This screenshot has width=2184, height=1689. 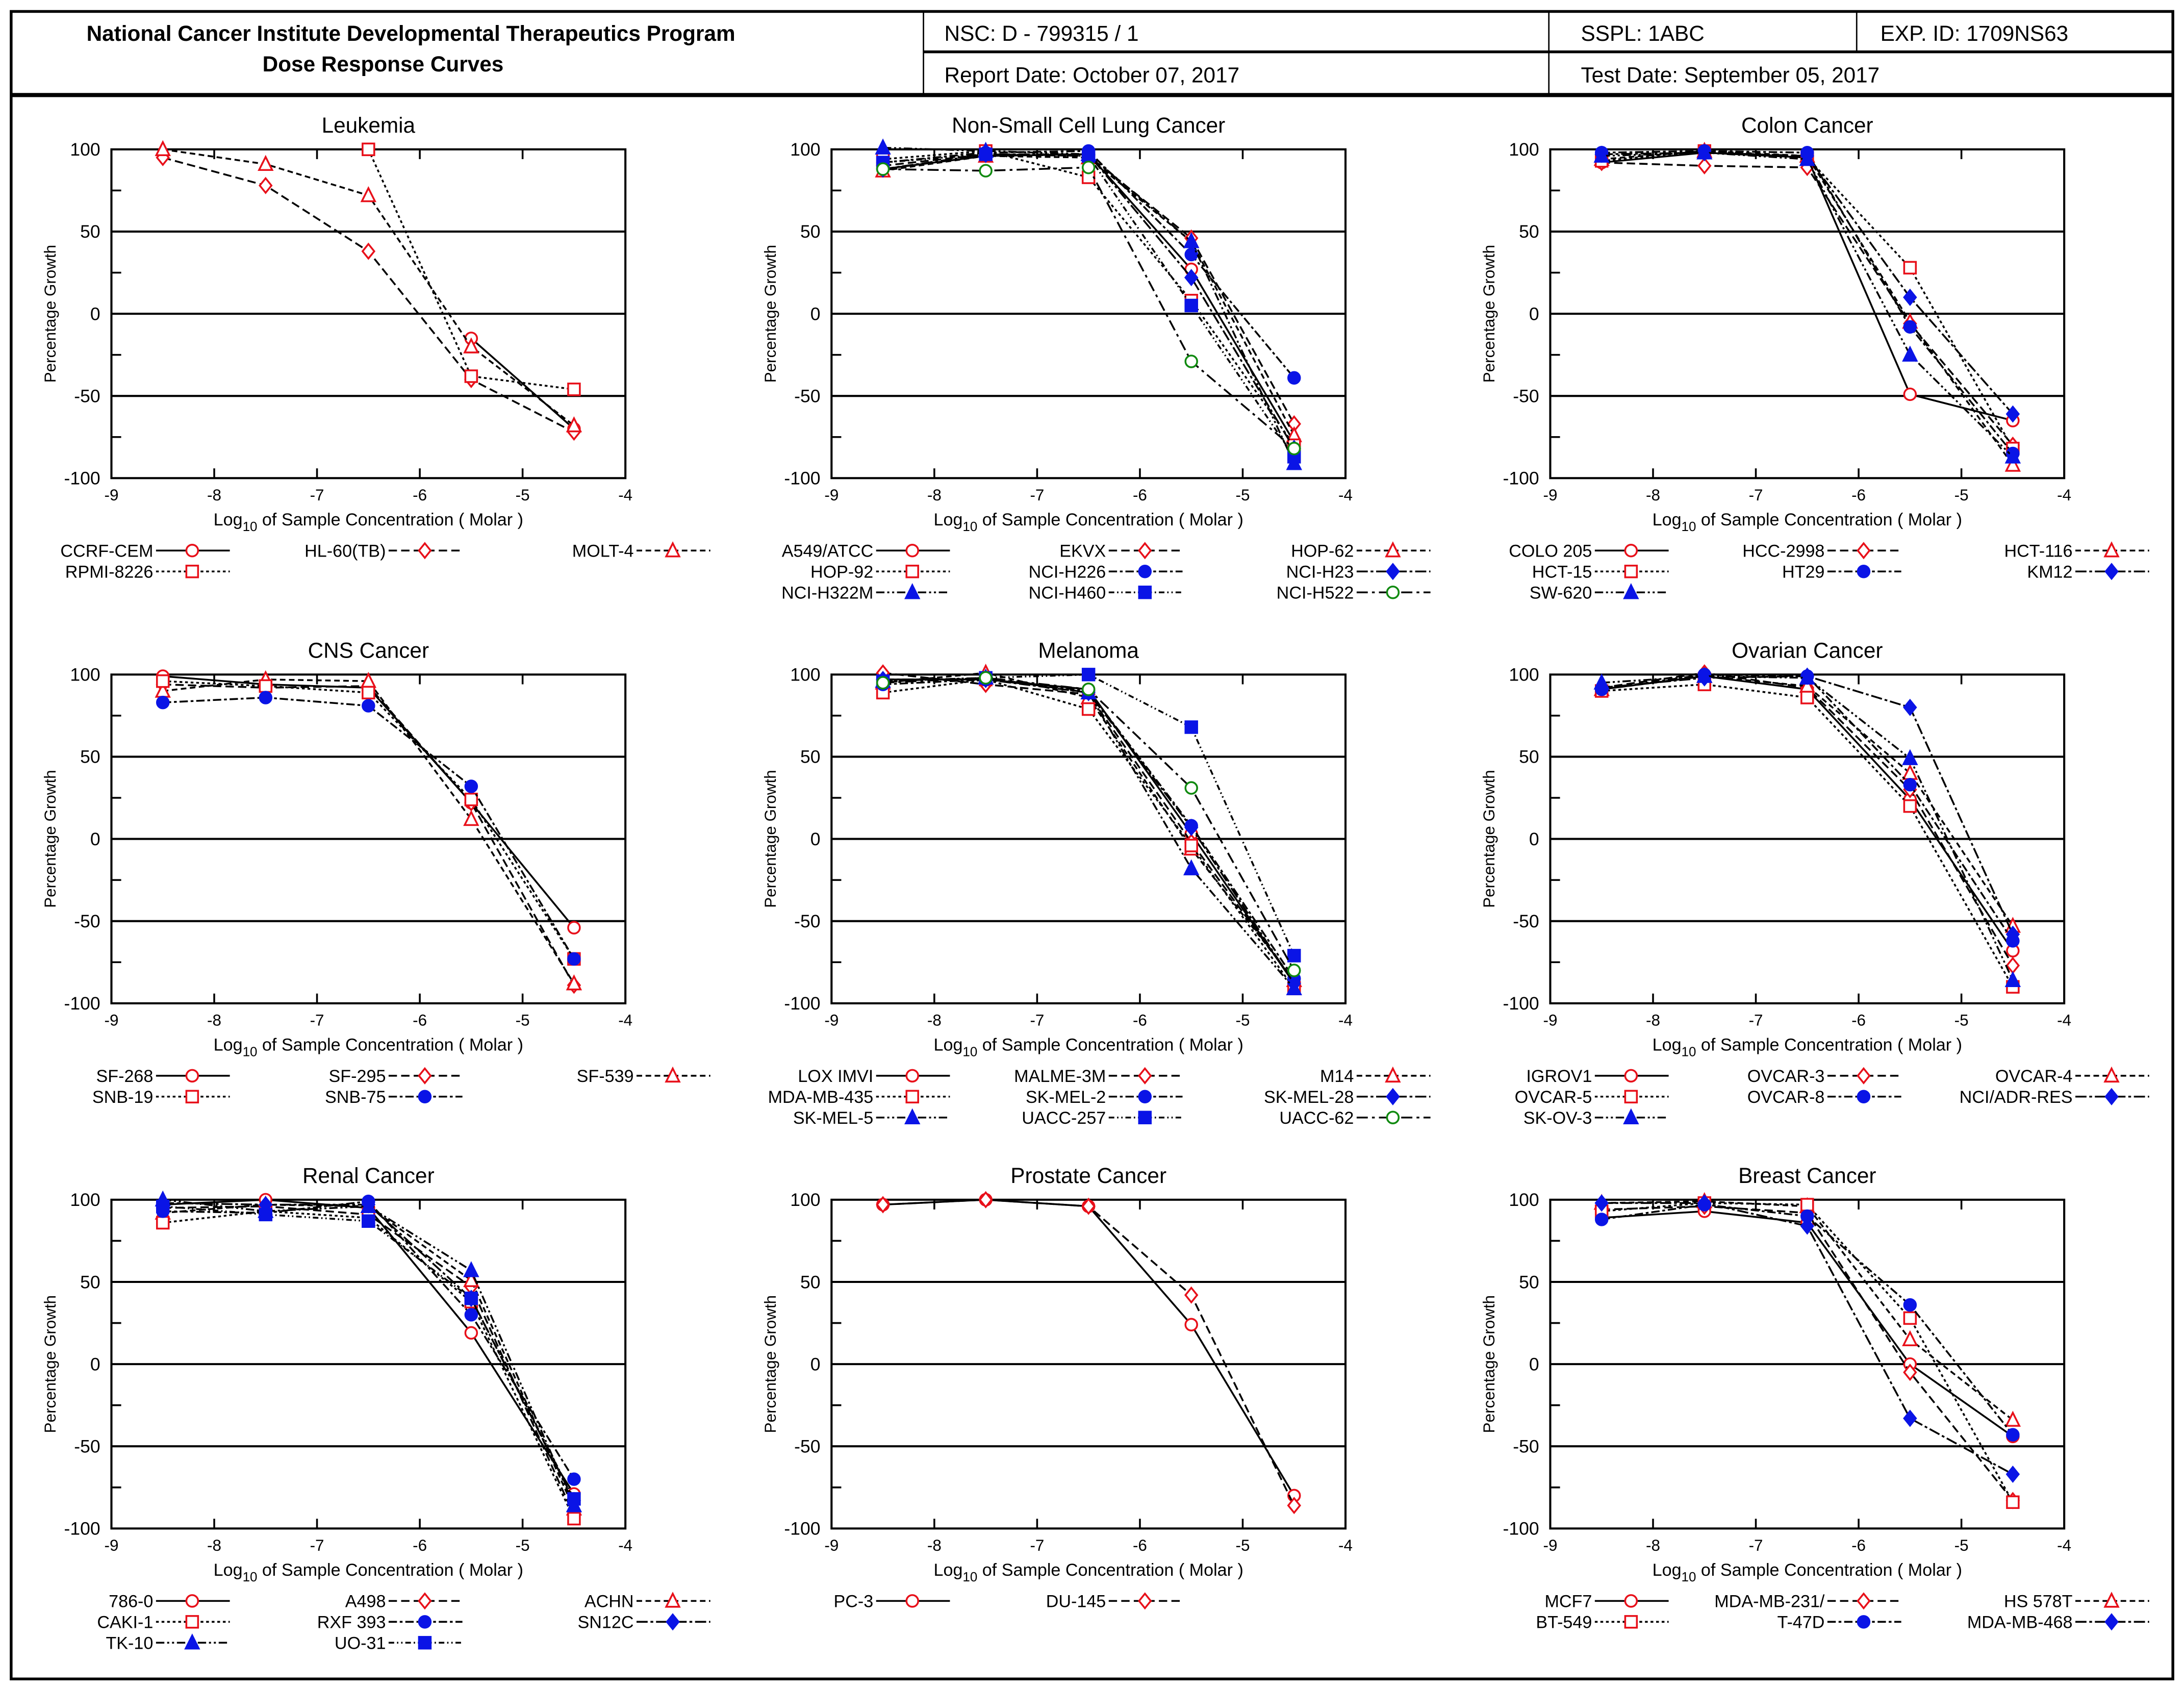 What do you see at coordinates (2064, 1545) in the screenshot?
I see `x-tick-label: -4` at bounding box center [2064, 1545].